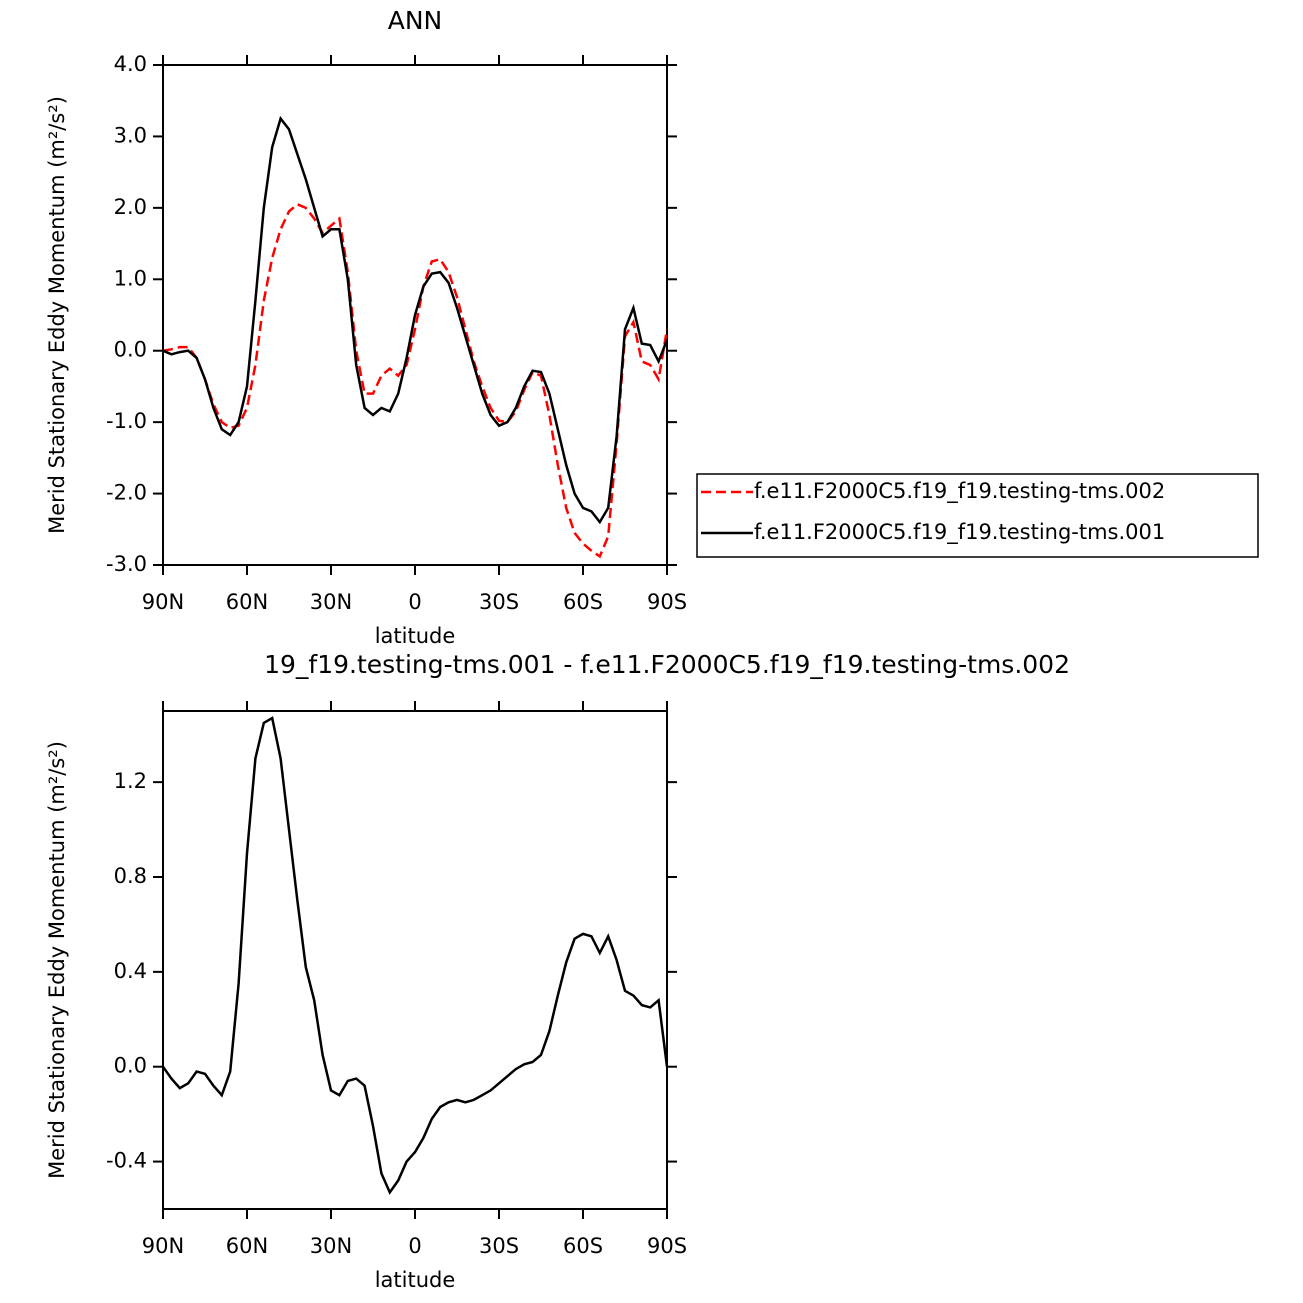 The height and width of the screenshot is (1303, 1303). I want to click on legend-label: f.e11.F2000C5.f19_f19.testing-tms.002, so click(959, 491).